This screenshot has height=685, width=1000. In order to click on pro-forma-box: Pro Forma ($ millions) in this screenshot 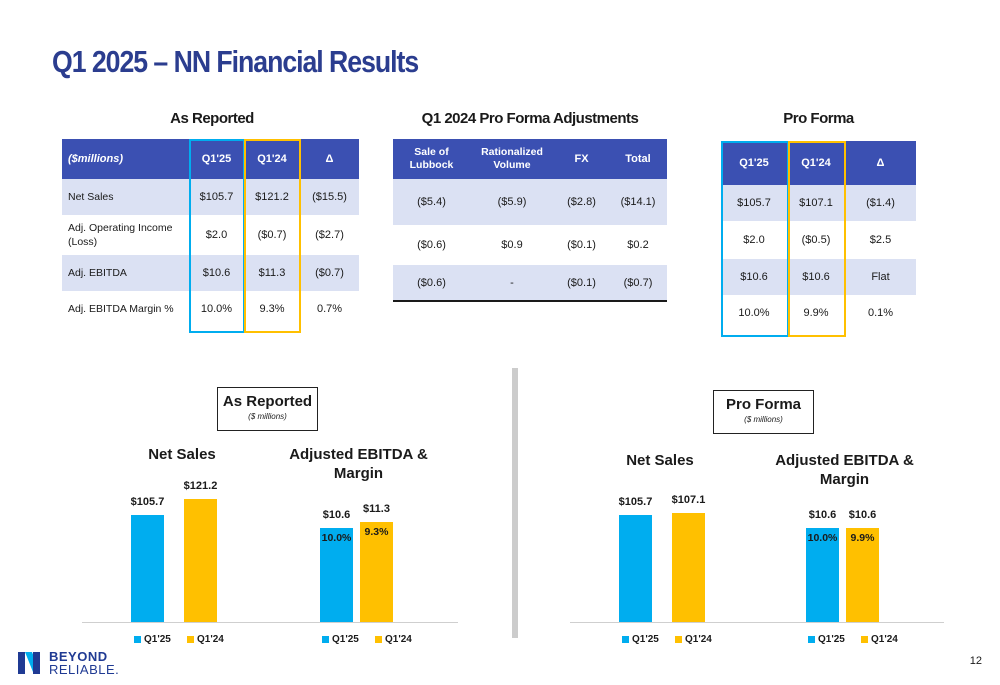, I will do `click(763, 412)`.